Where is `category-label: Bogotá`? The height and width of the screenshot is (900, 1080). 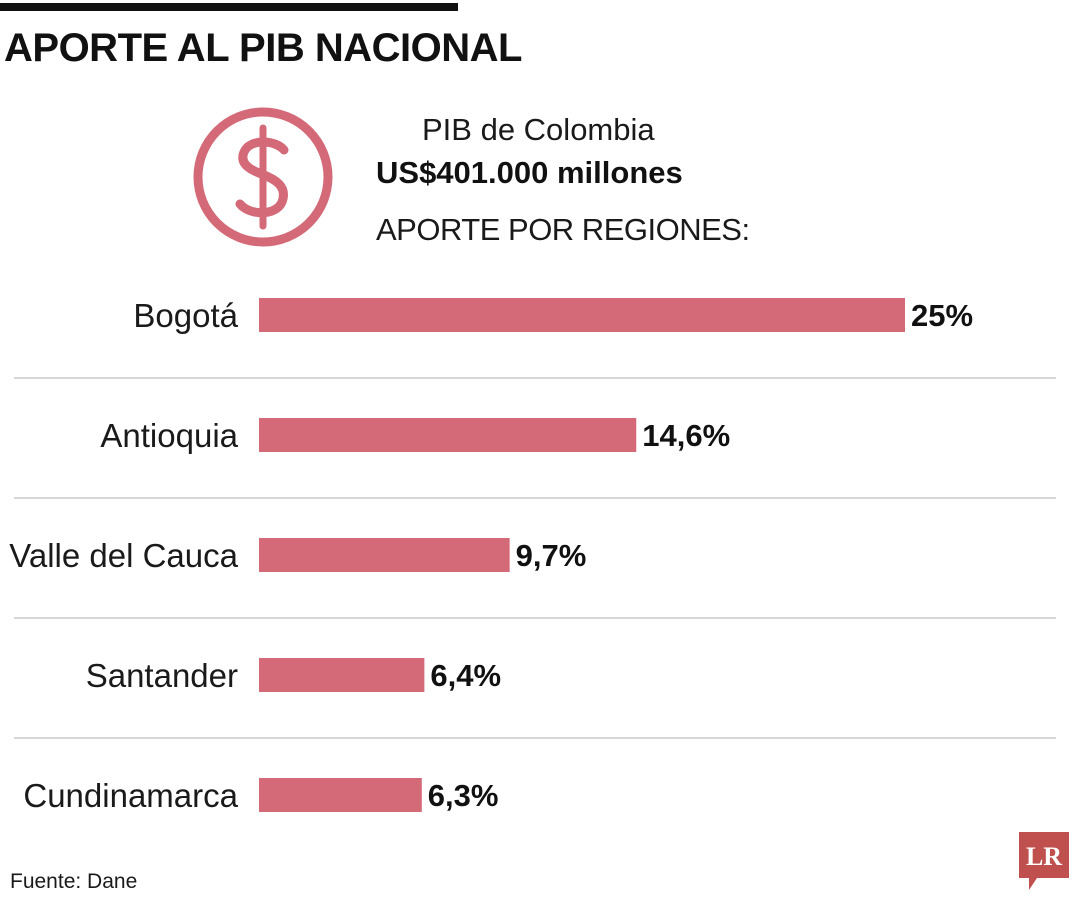 category-label: Bogotá is located at coordinates (185, 315).